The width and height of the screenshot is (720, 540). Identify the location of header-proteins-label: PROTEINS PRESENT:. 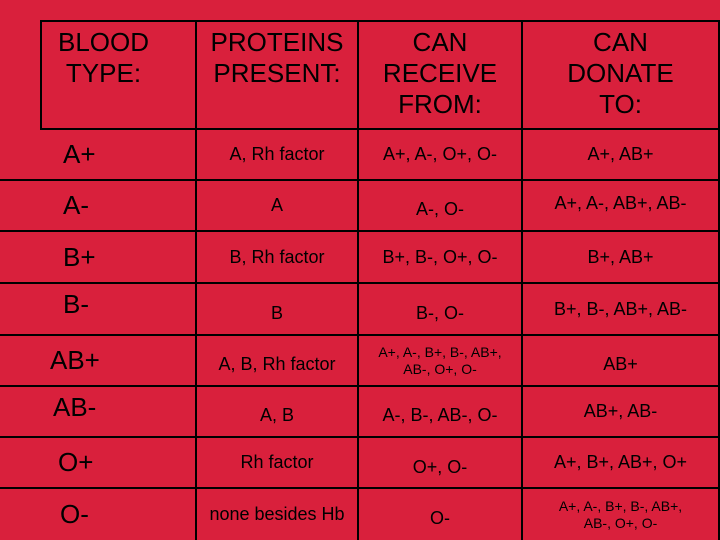
(277, 57).